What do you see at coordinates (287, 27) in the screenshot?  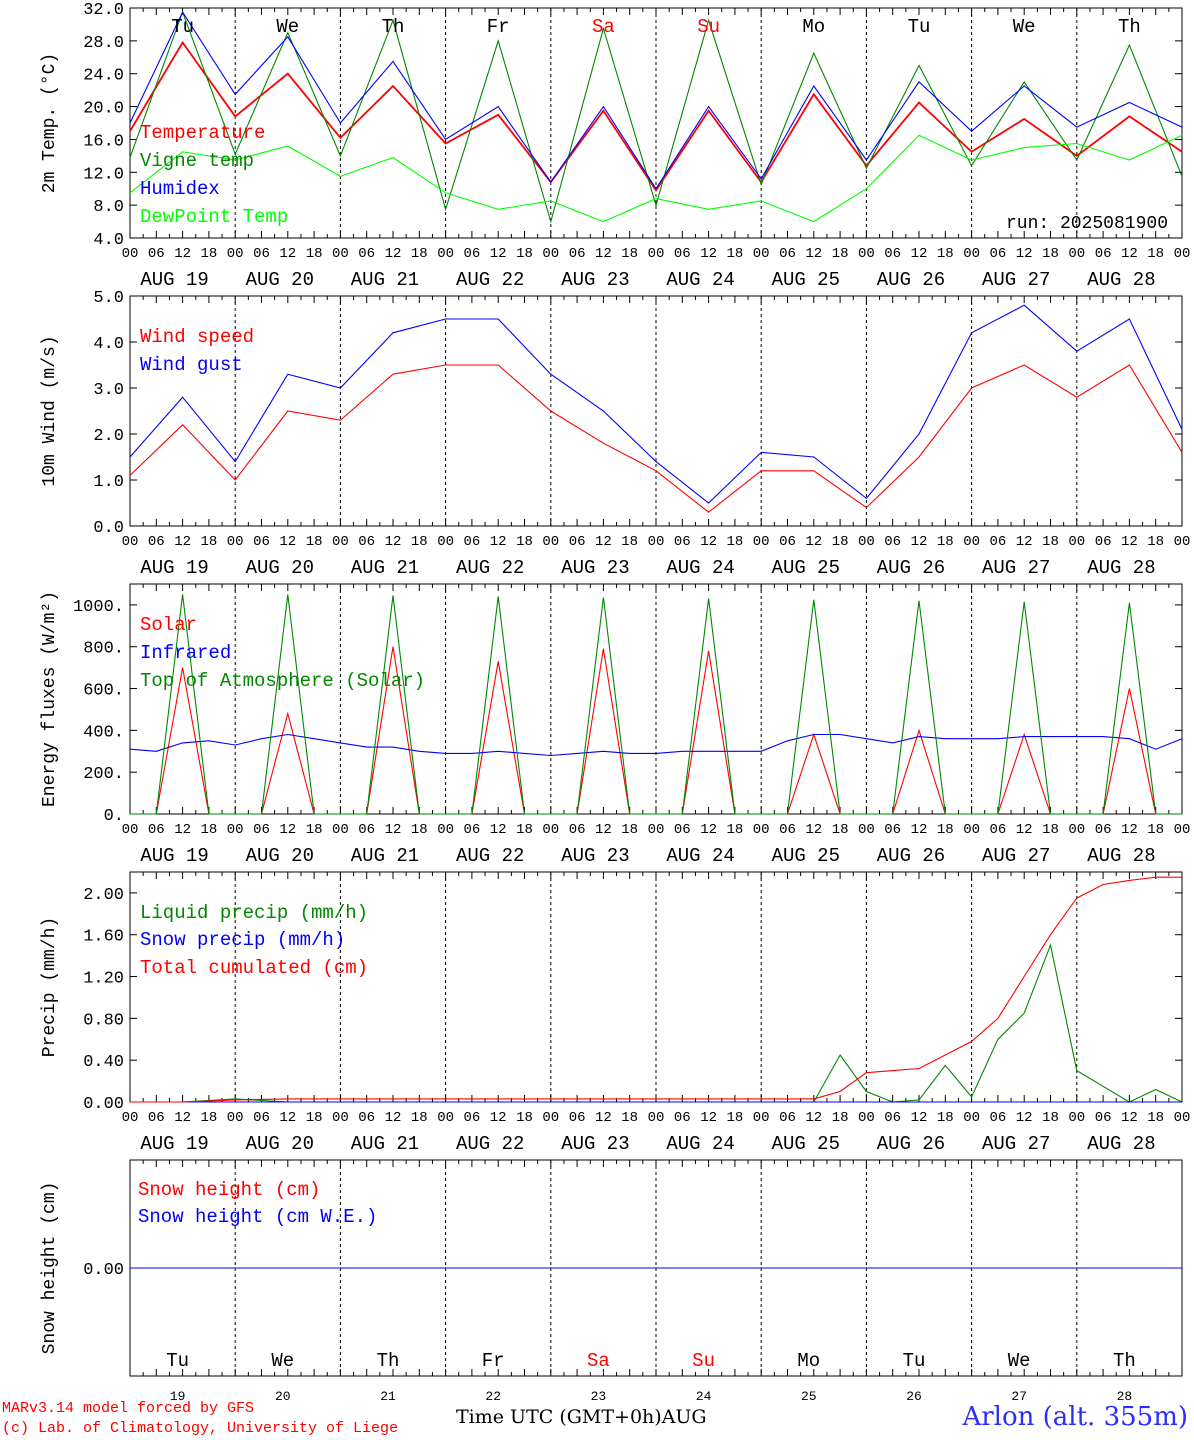 I see `day-name-top: We` at bounding box center [287, 27].